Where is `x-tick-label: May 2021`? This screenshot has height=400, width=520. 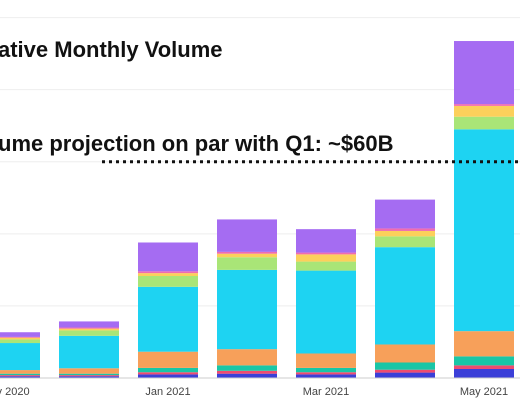
x-tick-label: May 2021 is located at coordinates (484, 392).